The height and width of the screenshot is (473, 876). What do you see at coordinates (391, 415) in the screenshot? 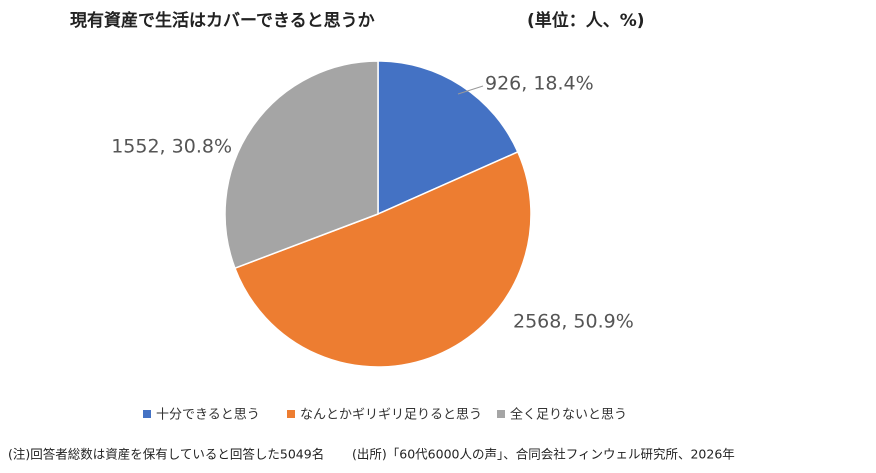
I see `legend-label: なんとかギリギリ足りると思う` at bounding box center [391, 415].